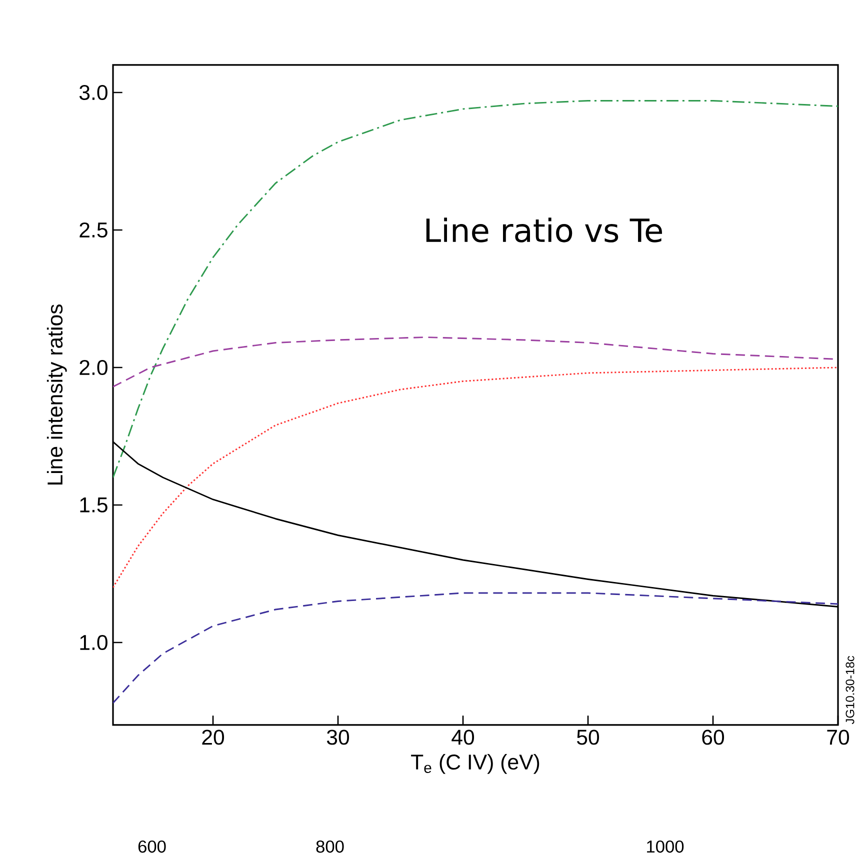 The height and width of the screenshot is (859, 864). Describe the element at coordinates (544, 230) in the screenshot. I see `annotation: Line ratio vs Te` at that location.